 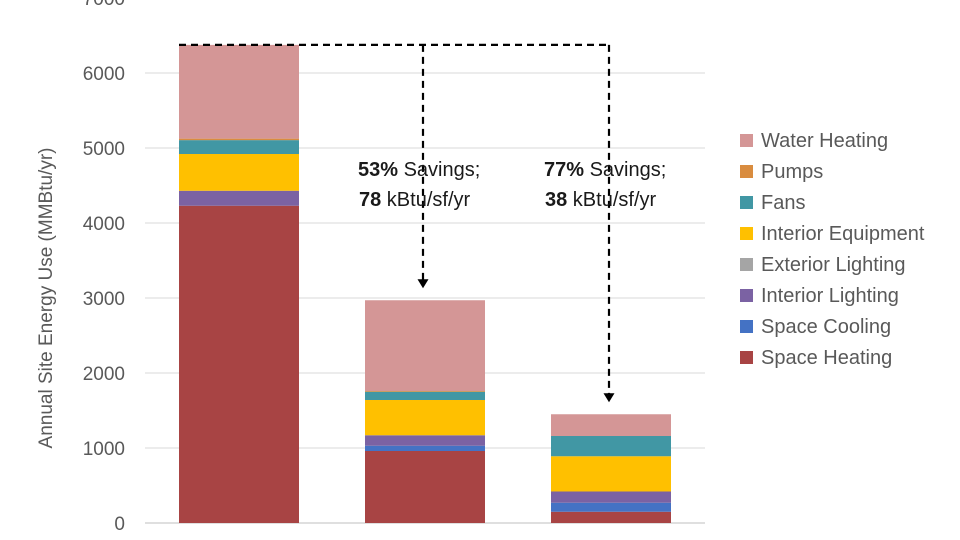 I want to click on y-tick-label: 1000, so click(x=104, y=449).